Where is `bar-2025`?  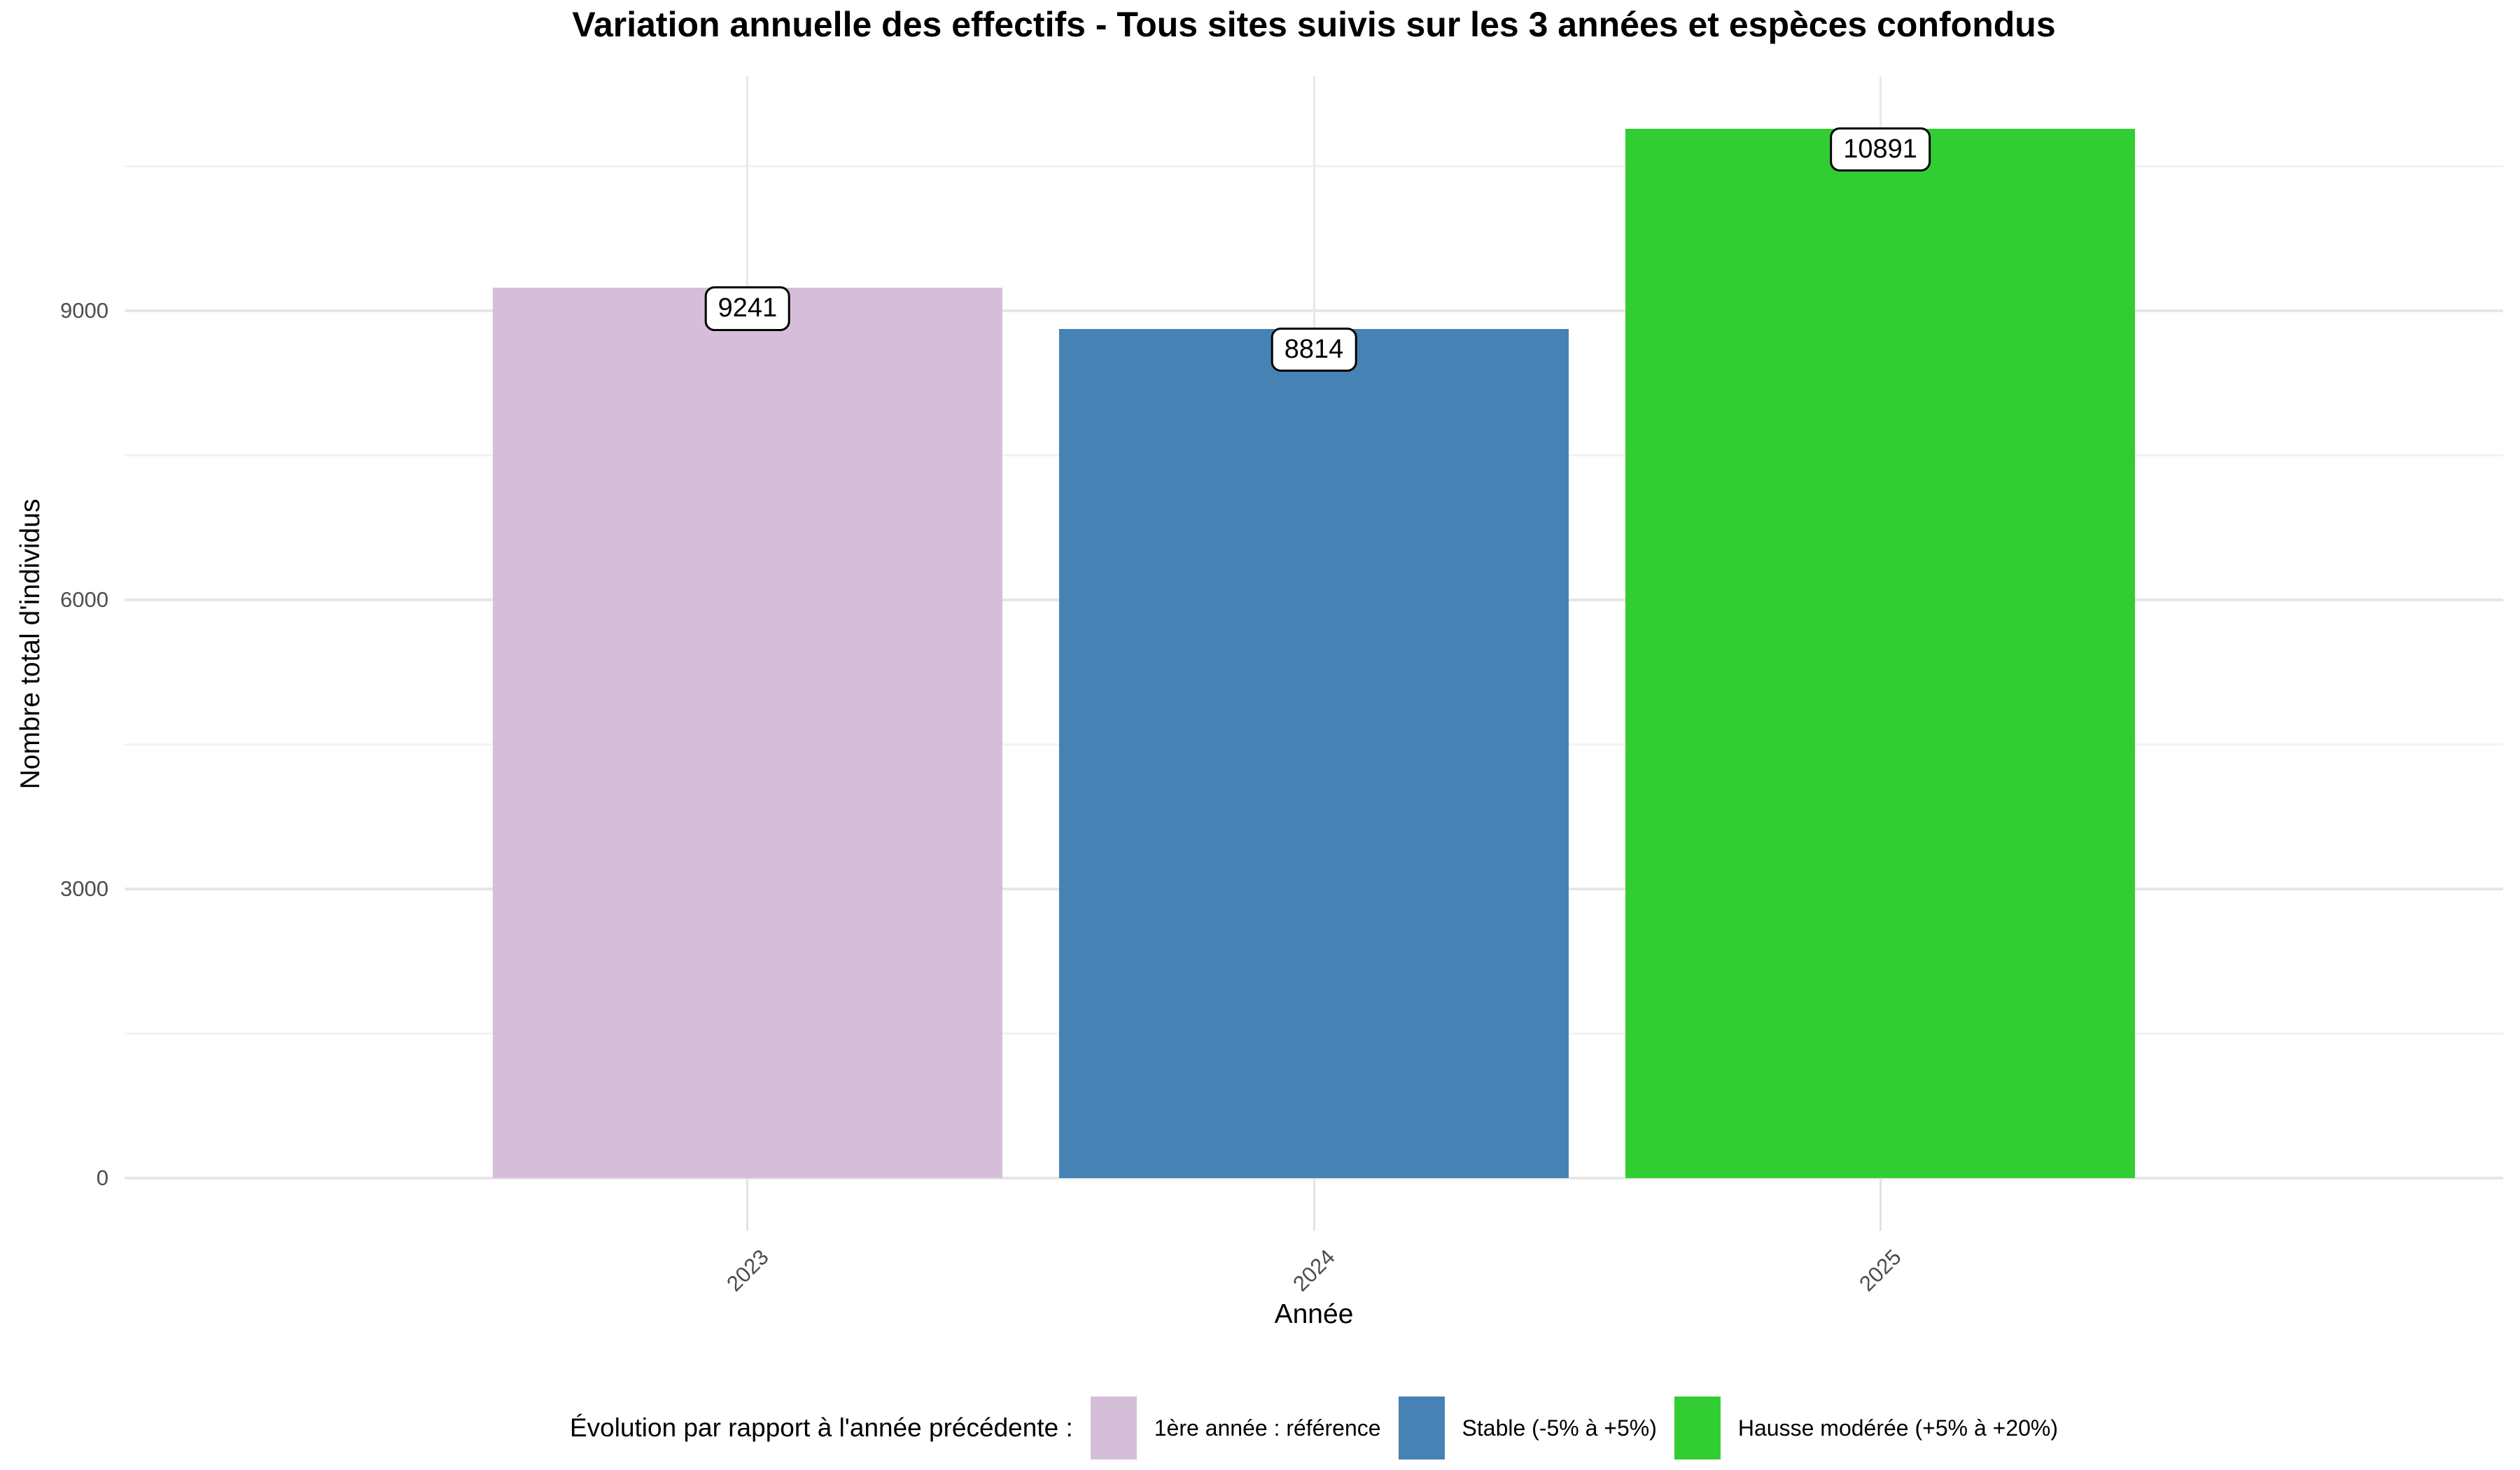
bar-2025 is located at coordinates (1880, 653).